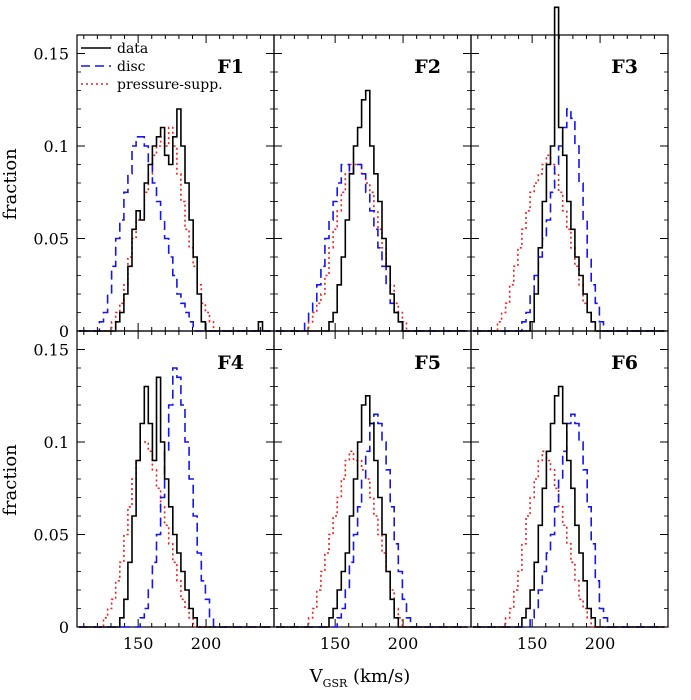 The image size is (691, 700). Describe the element at coordinates (132, 49) in the screenshot. I see `legend-label-data: data` at that location.